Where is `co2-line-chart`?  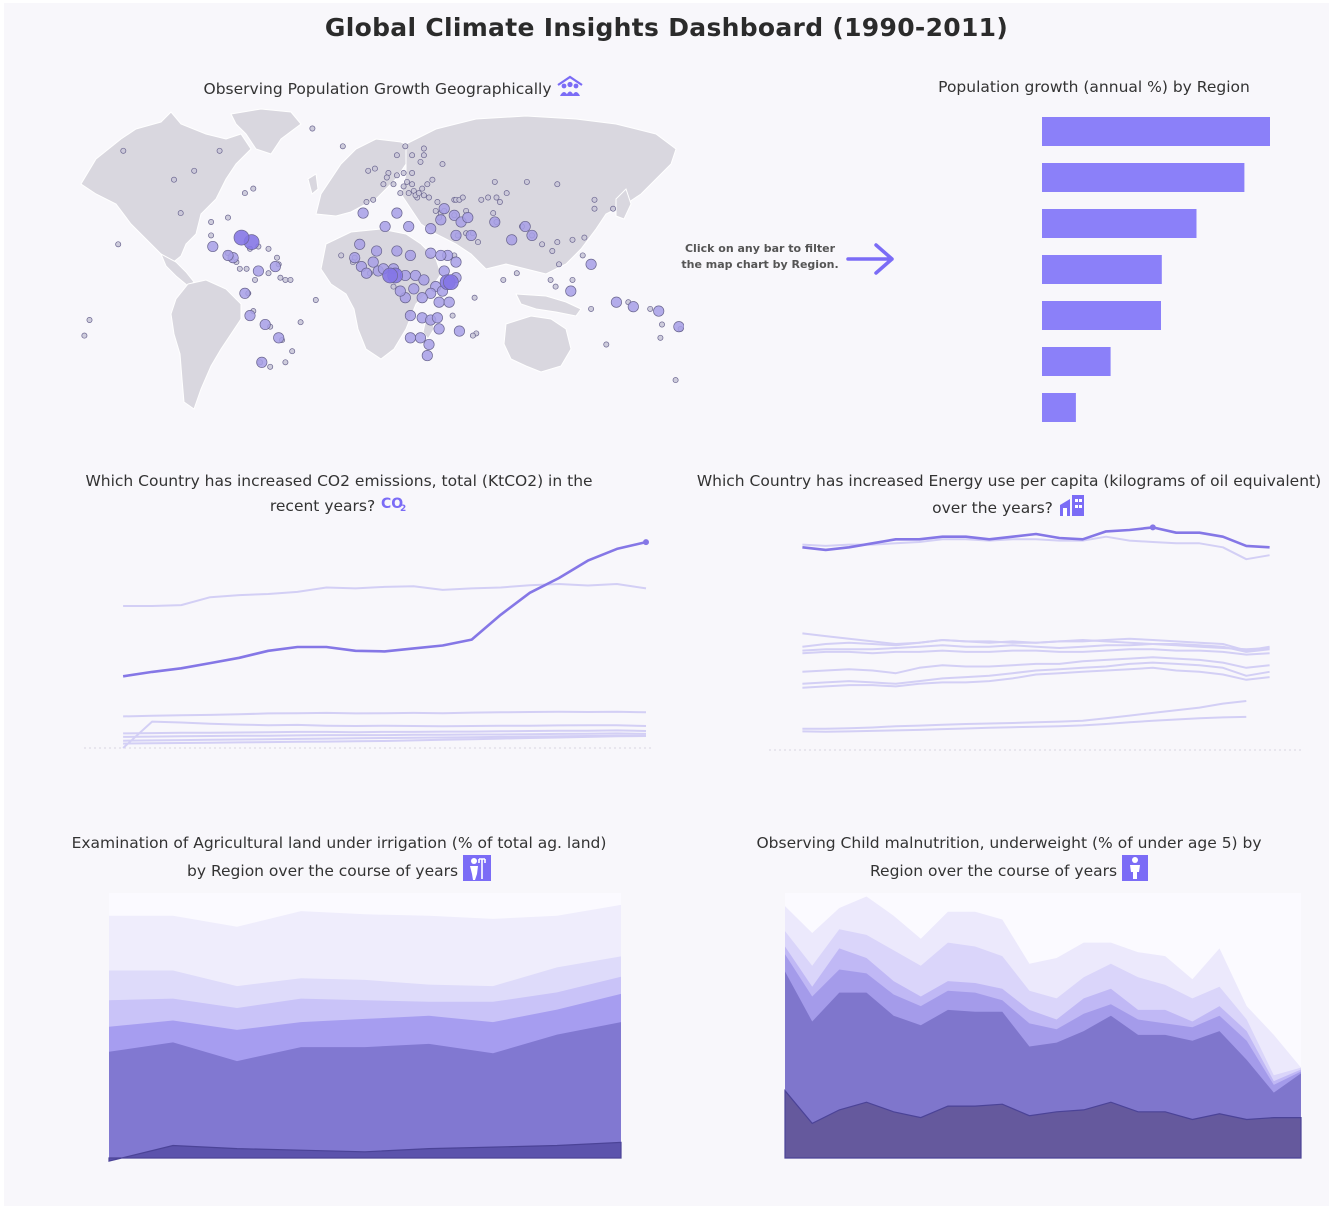
co2-line-chart is located at coordinates (339, 658).